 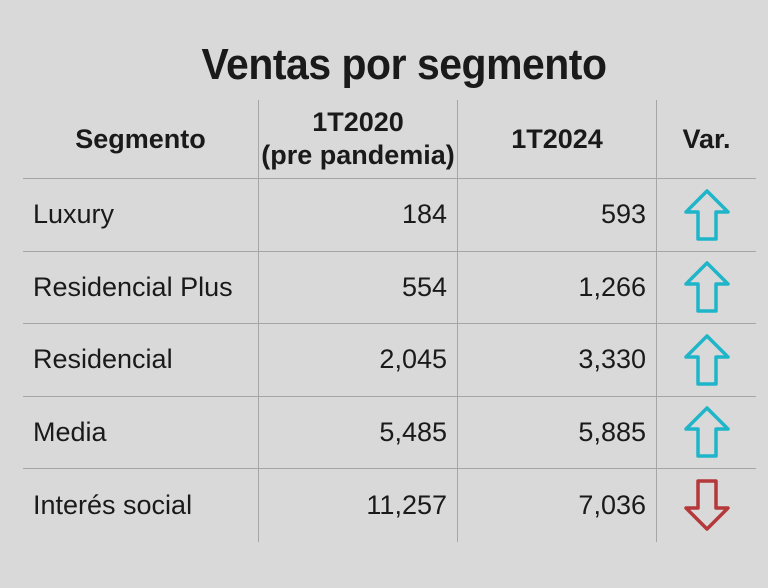 I want to click on cell-1t2020: 11,257, so click(x=357, y=505).